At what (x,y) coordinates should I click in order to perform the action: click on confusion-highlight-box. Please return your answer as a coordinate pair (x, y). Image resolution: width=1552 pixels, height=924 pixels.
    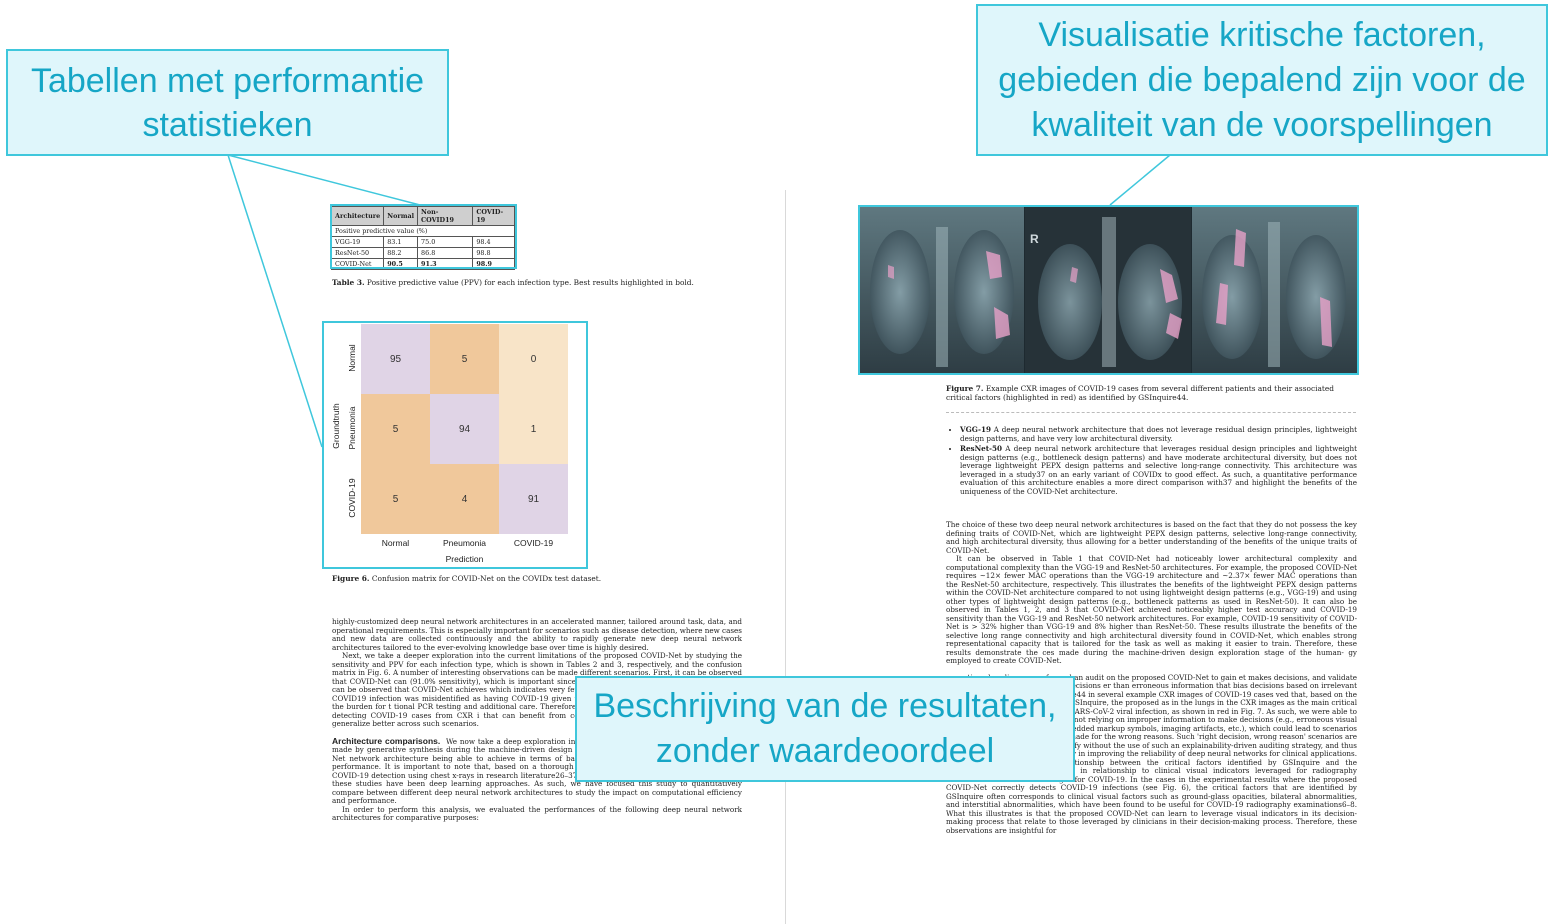
    Looking at the image, I should click on (455, 445).